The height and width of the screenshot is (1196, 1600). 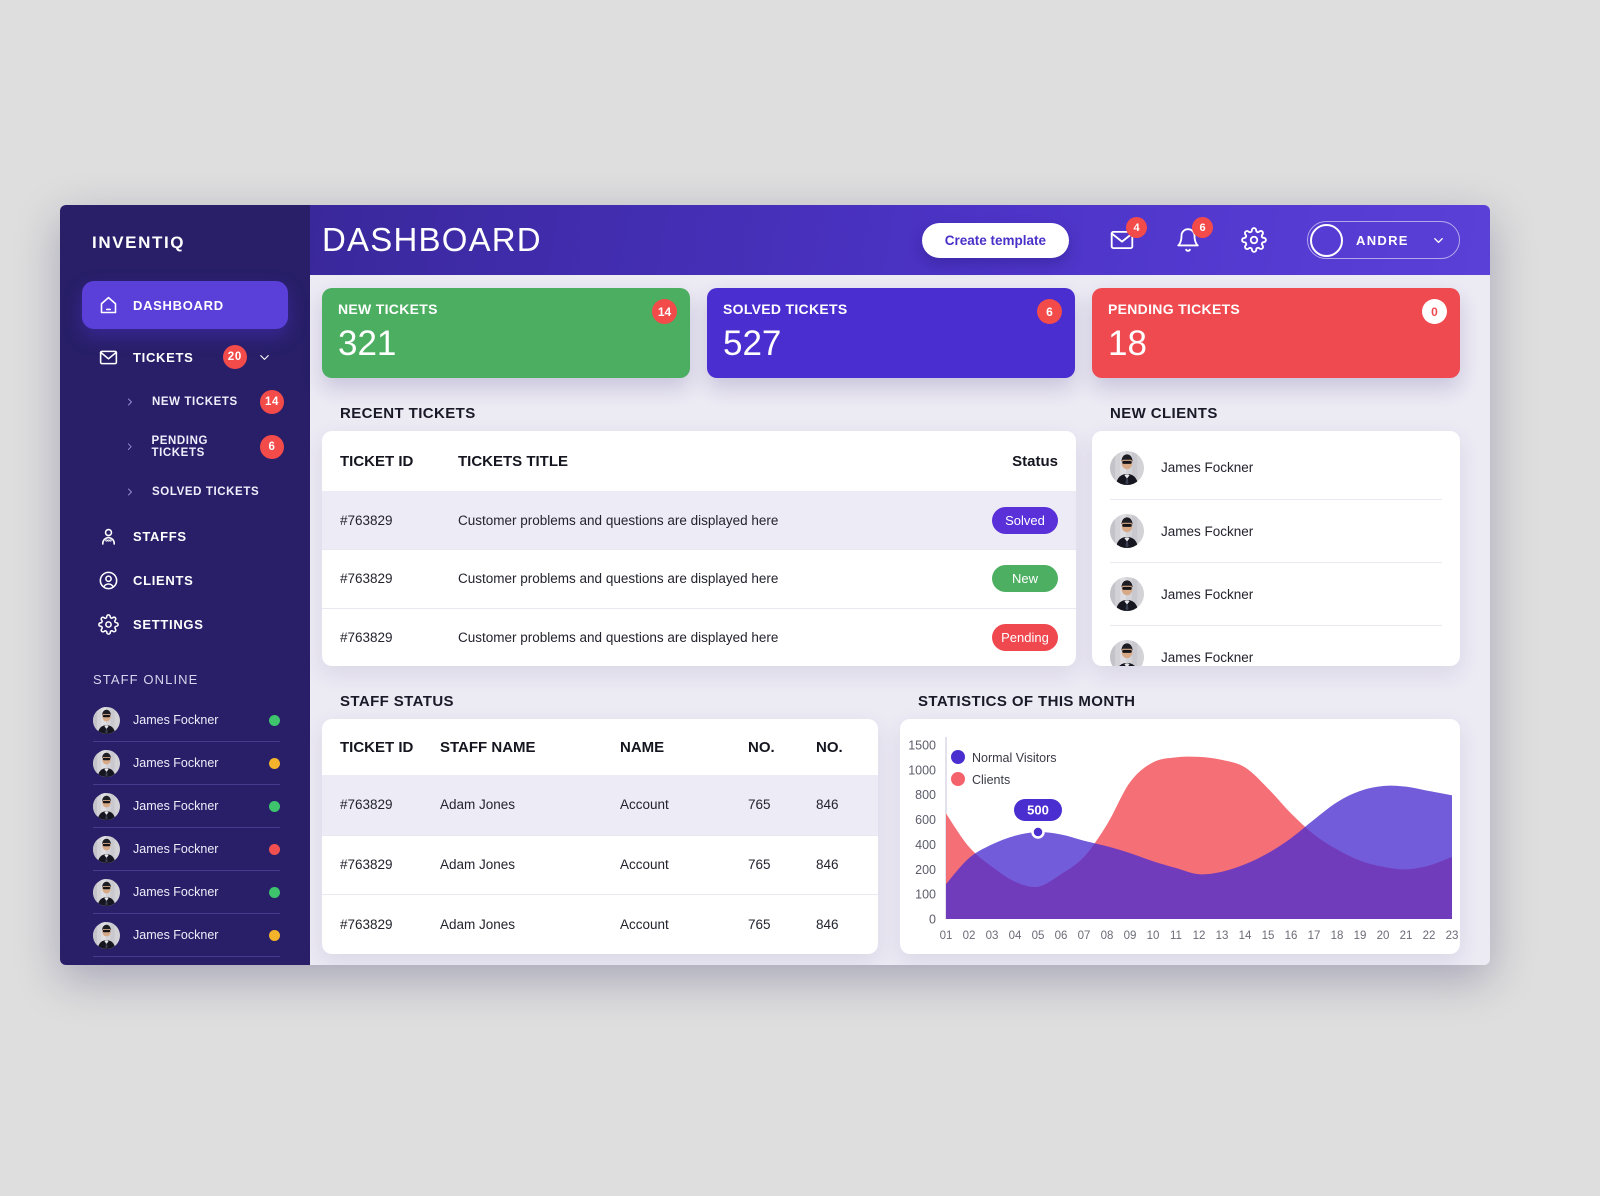 What do you see at coordinates (992, 936) in the screenshot?
I see `svg-text: 03` at bounding box center [992, 936].